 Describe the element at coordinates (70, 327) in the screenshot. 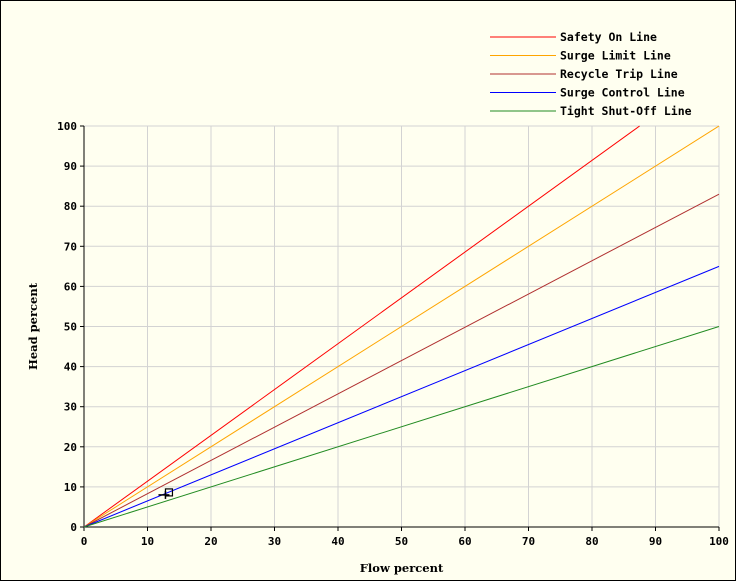

I see `y-tick-label: 50` at that location.